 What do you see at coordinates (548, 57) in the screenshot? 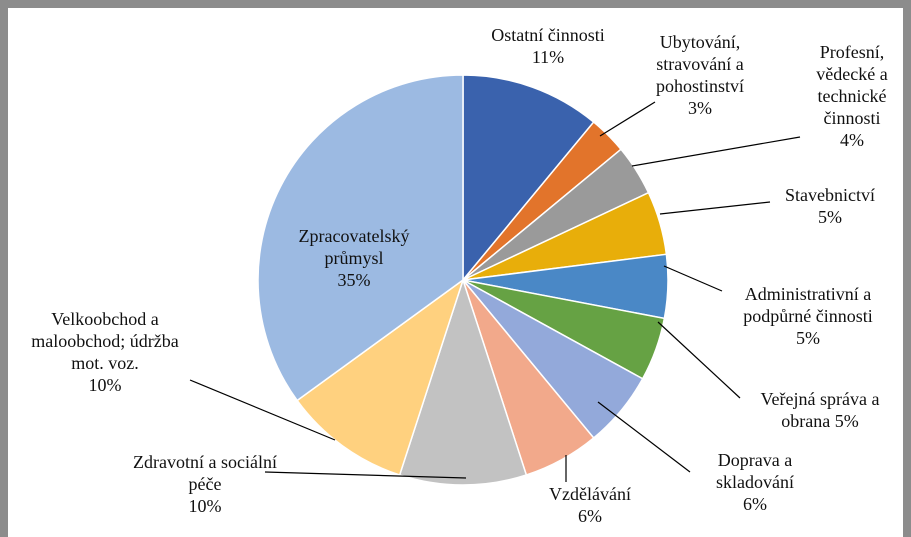
I see `value-label: 11%` at bounding box center [548, 57].